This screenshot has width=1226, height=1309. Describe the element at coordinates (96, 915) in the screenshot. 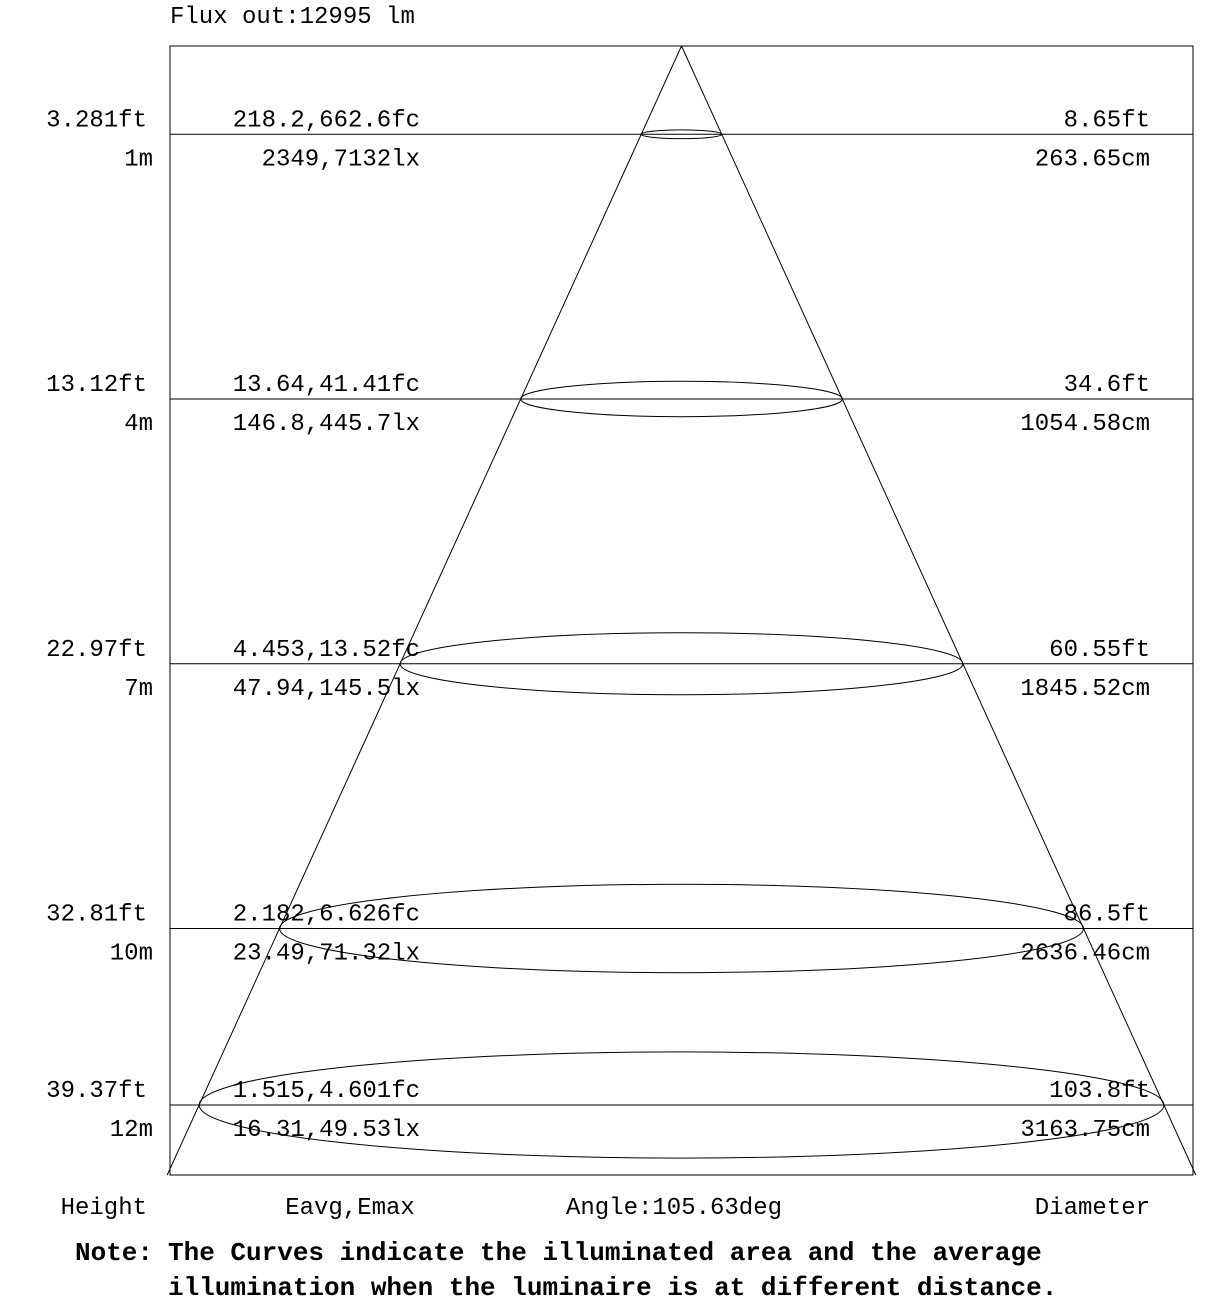

I see `height-ft-label: 32.81ft` at that location.